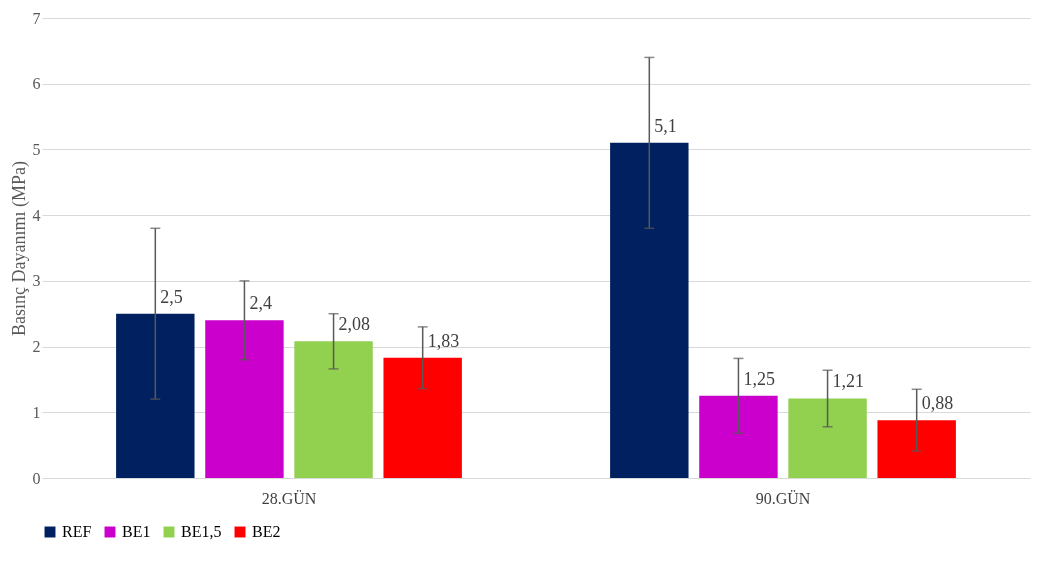 This screenshot has height=569, width=1059. I want to click on data-label: 5,1, so click(665, 125).